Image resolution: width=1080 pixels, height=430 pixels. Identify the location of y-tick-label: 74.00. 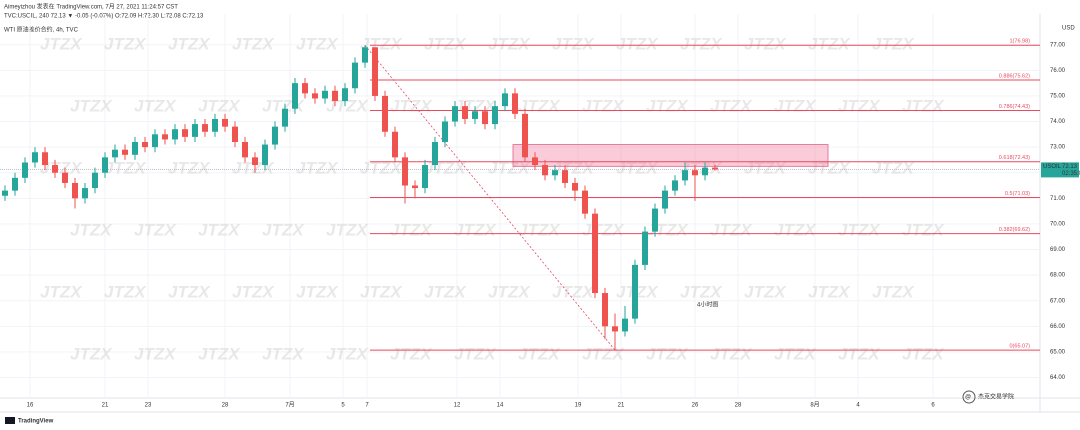
(1058, 122).